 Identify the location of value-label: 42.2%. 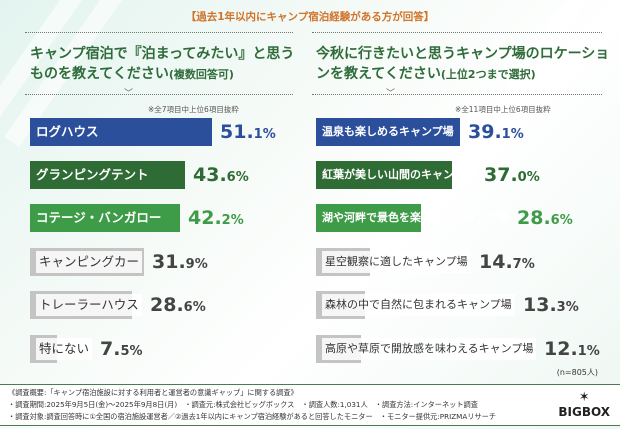
(216, 218).